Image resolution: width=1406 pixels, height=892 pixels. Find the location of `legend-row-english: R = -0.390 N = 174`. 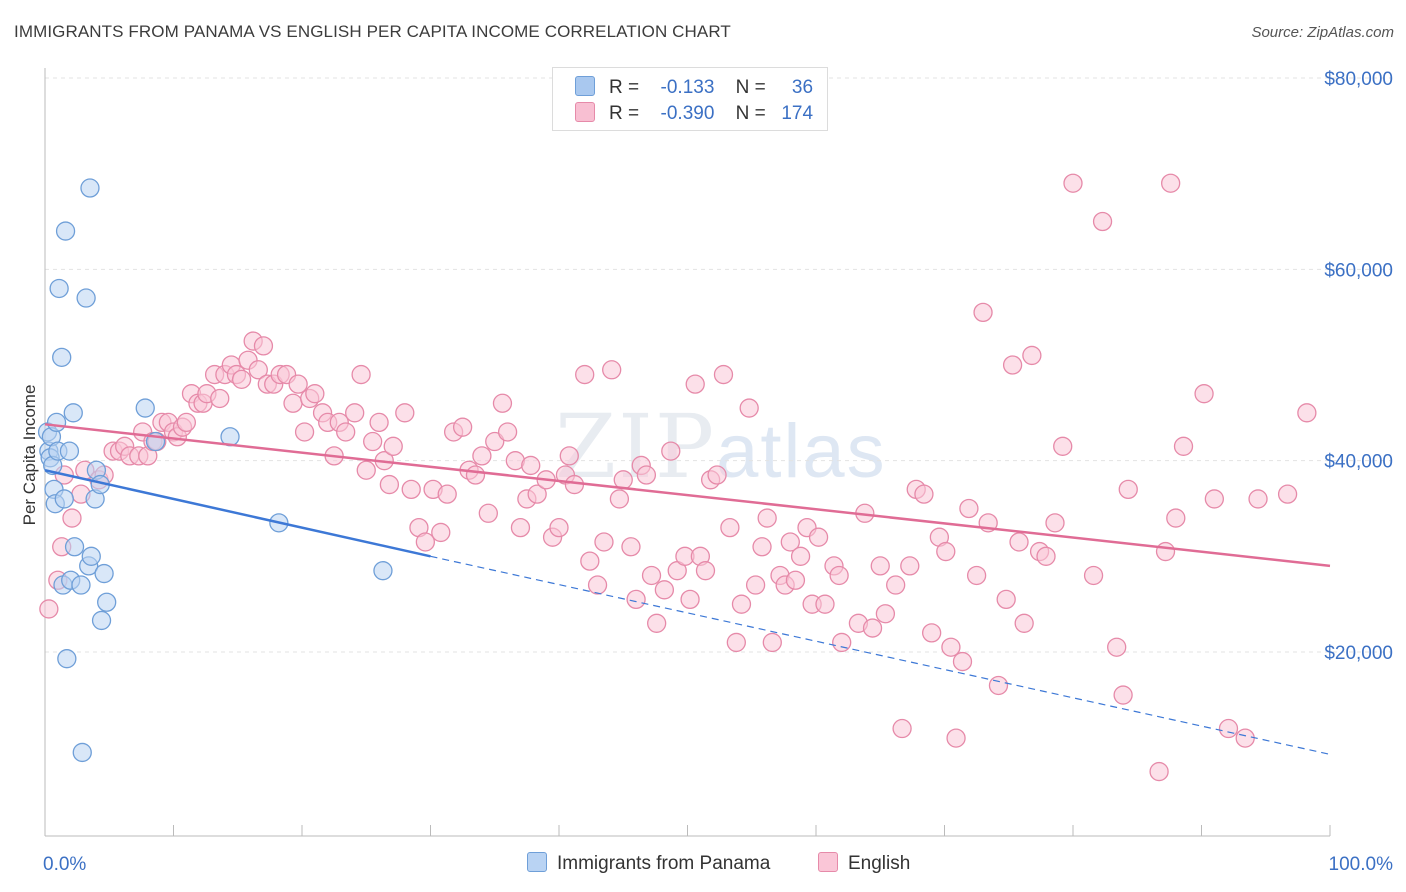

legend-row-english: R = -0.390 N = 174 is located at coordinates (694, 114).